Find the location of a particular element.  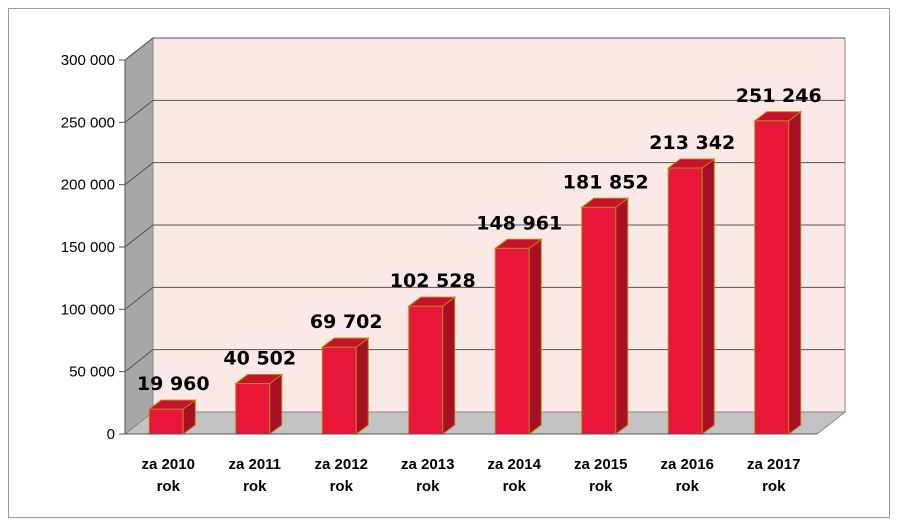

y-tick-label: 50 000 is located at coordinates (92, 372).